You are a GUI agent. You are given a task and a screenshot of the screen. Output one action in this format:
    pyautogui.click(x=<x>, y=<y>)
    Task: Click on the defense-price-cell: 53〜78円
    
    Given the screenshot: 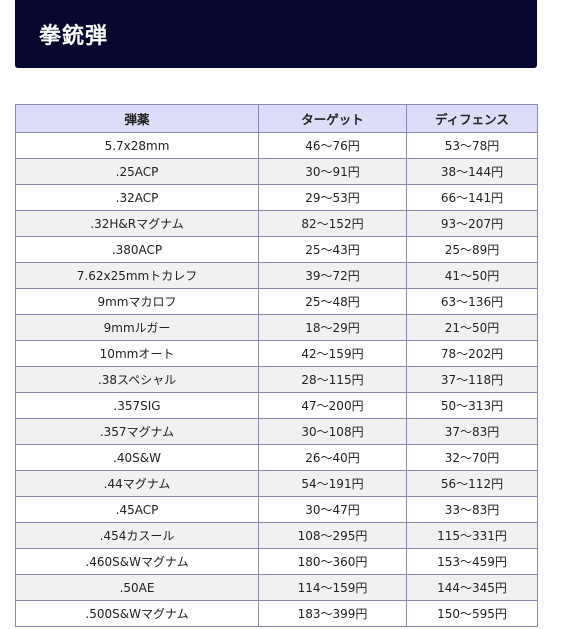 What is the action you would take?
    pyautogui.click(x=472, y=145)
    